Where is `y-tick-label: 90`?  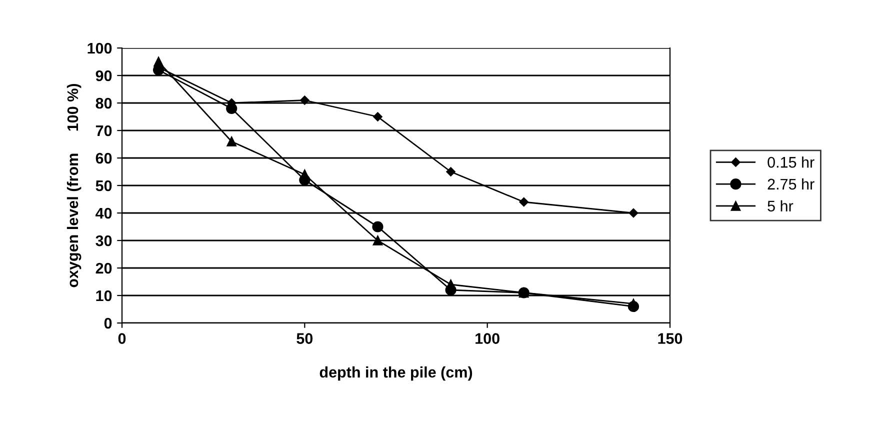 y-tick-label: 90 is located at coordinates (104, 76).